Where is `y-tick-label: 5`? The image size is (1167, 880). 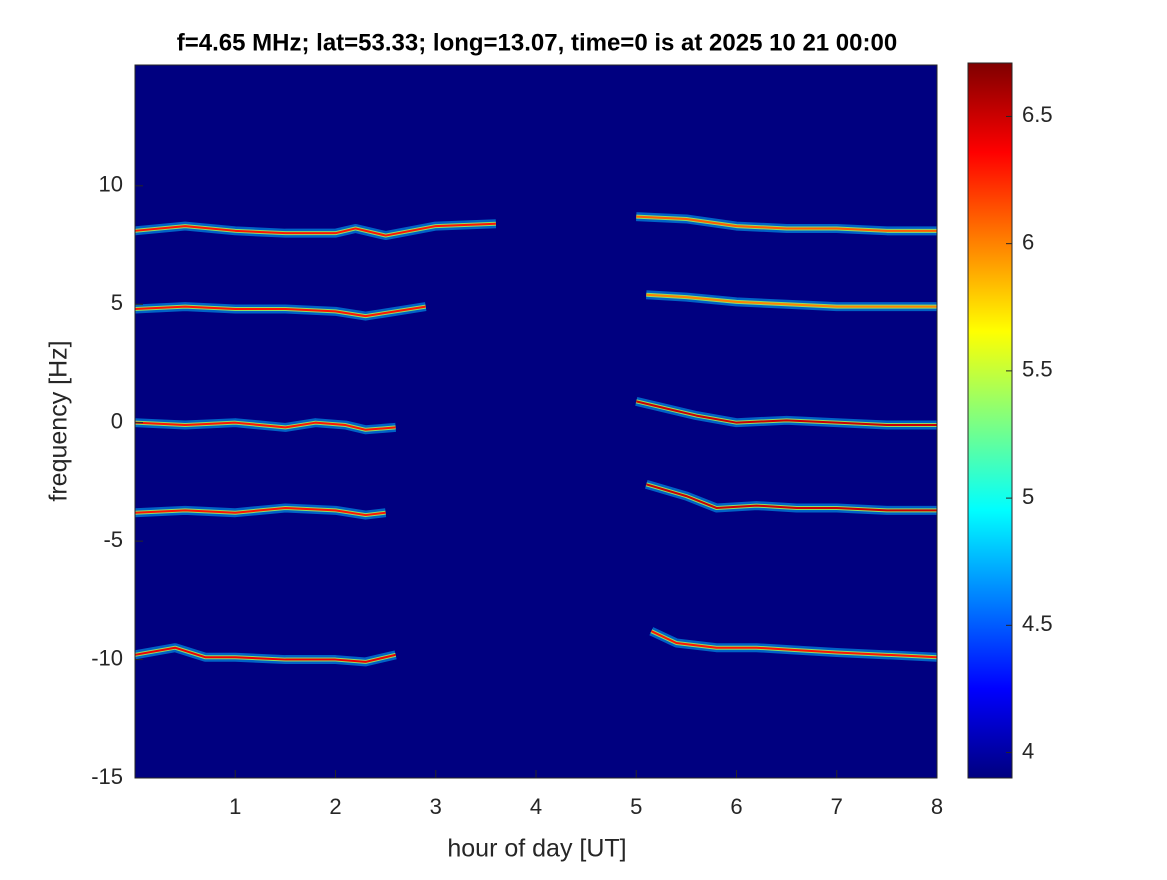 y-tick-label: 5 is located at coordinates (117, 302).